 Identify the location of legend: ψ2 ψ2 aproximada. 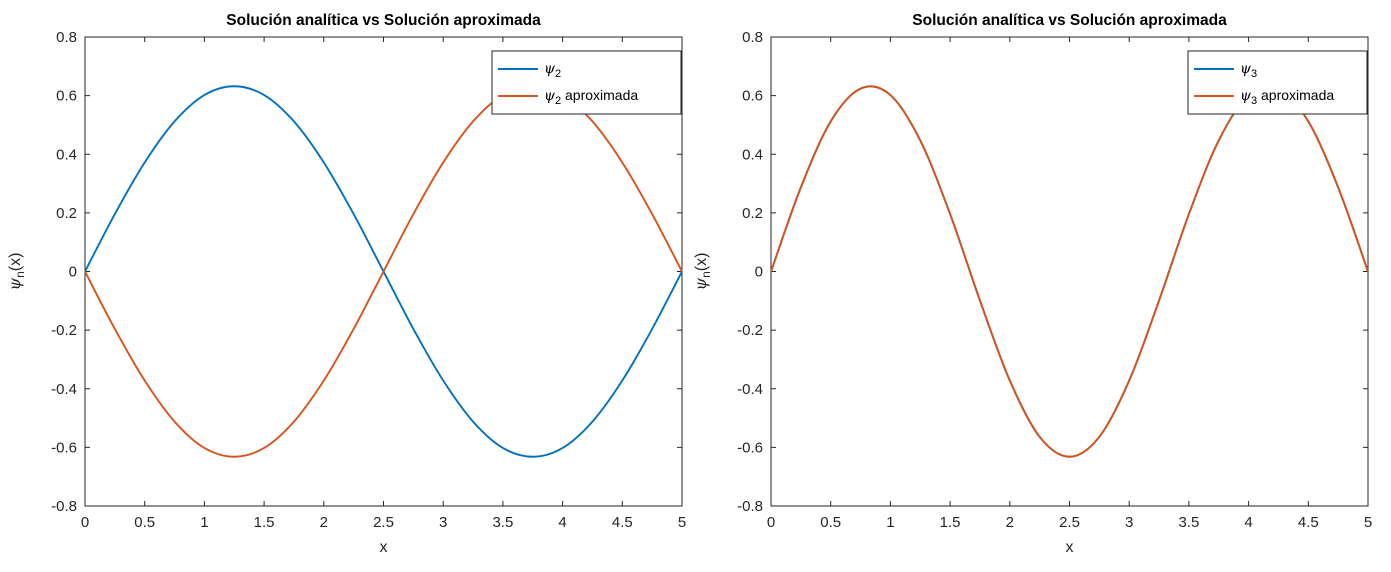
(586, 82).